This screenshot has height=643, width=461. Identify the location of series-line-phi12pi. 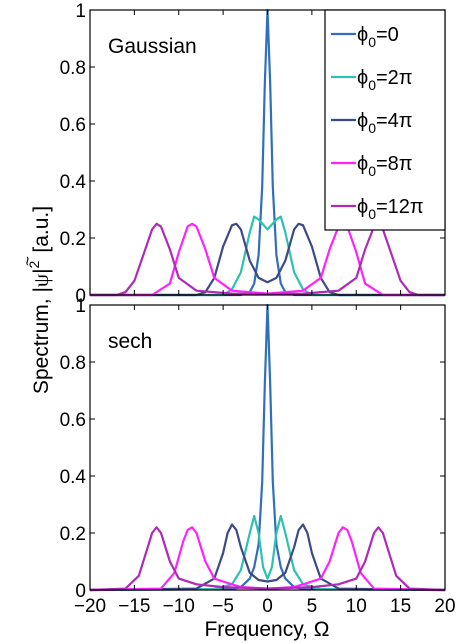
(267, 259).